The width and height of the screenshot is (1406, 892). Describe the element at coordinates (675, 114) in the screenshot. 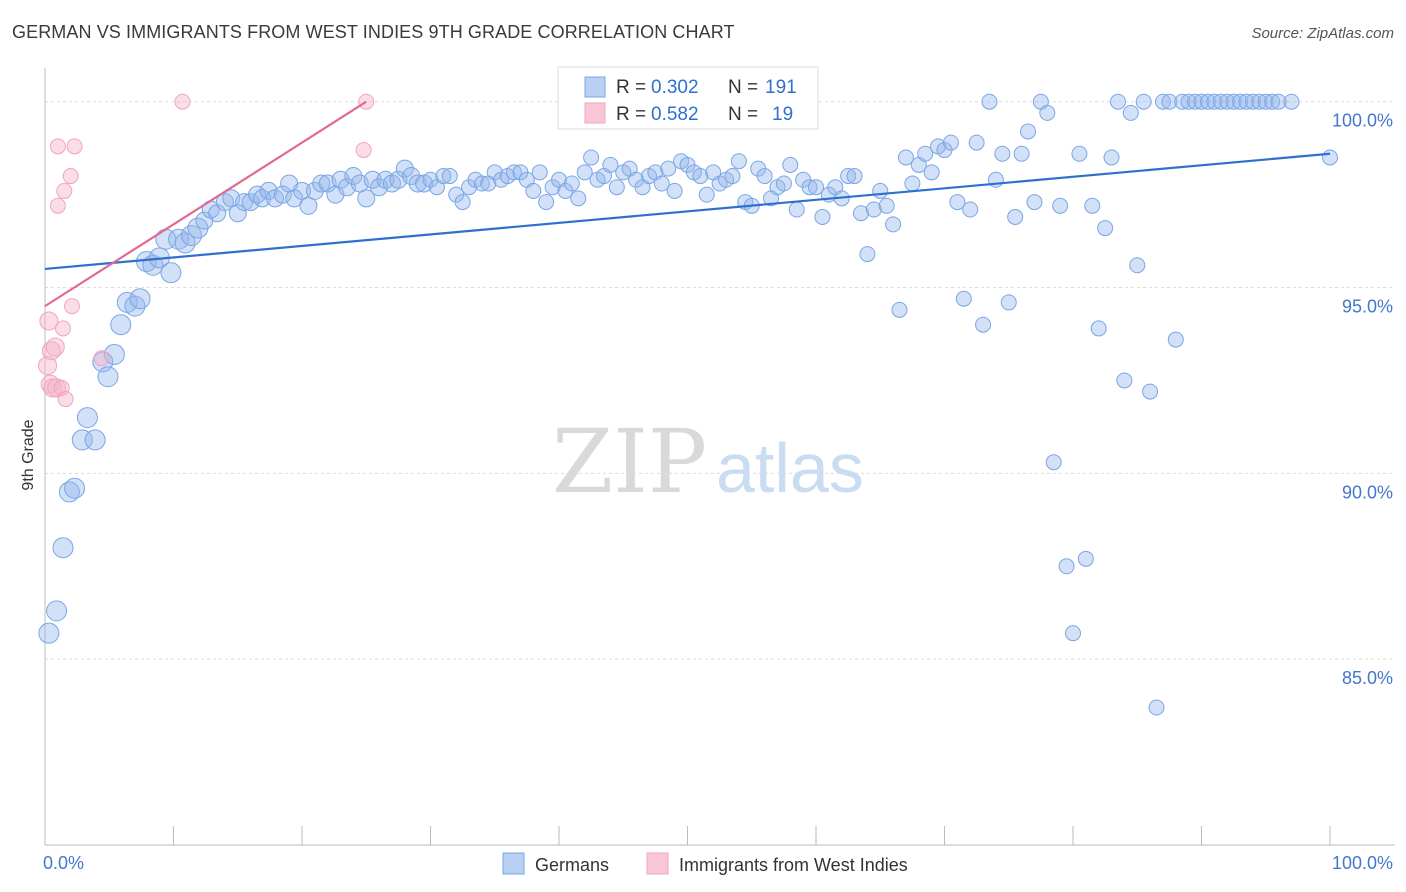

I see `west-indies-r-value: 0.582` at that location.